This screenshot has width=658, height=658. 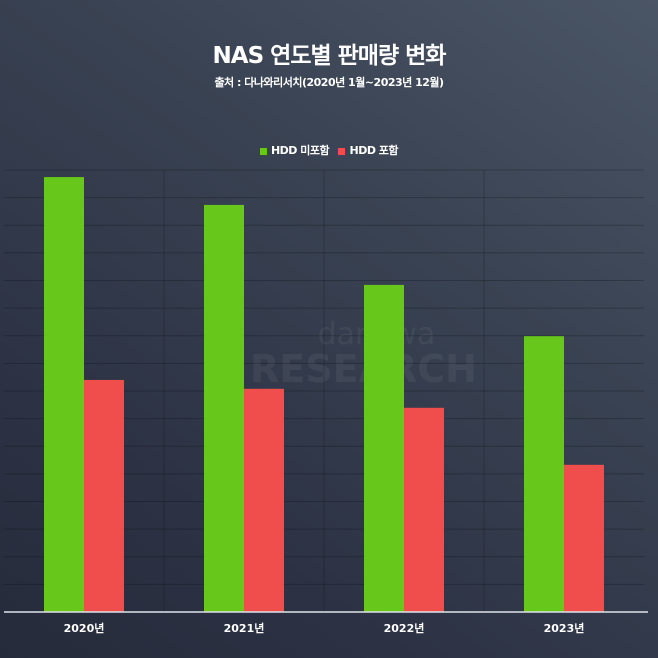 What do you see at coordinates (404, 628) in the screenshot?
I see `x-tick-label: 2022년` at bounding box center [404, 628].